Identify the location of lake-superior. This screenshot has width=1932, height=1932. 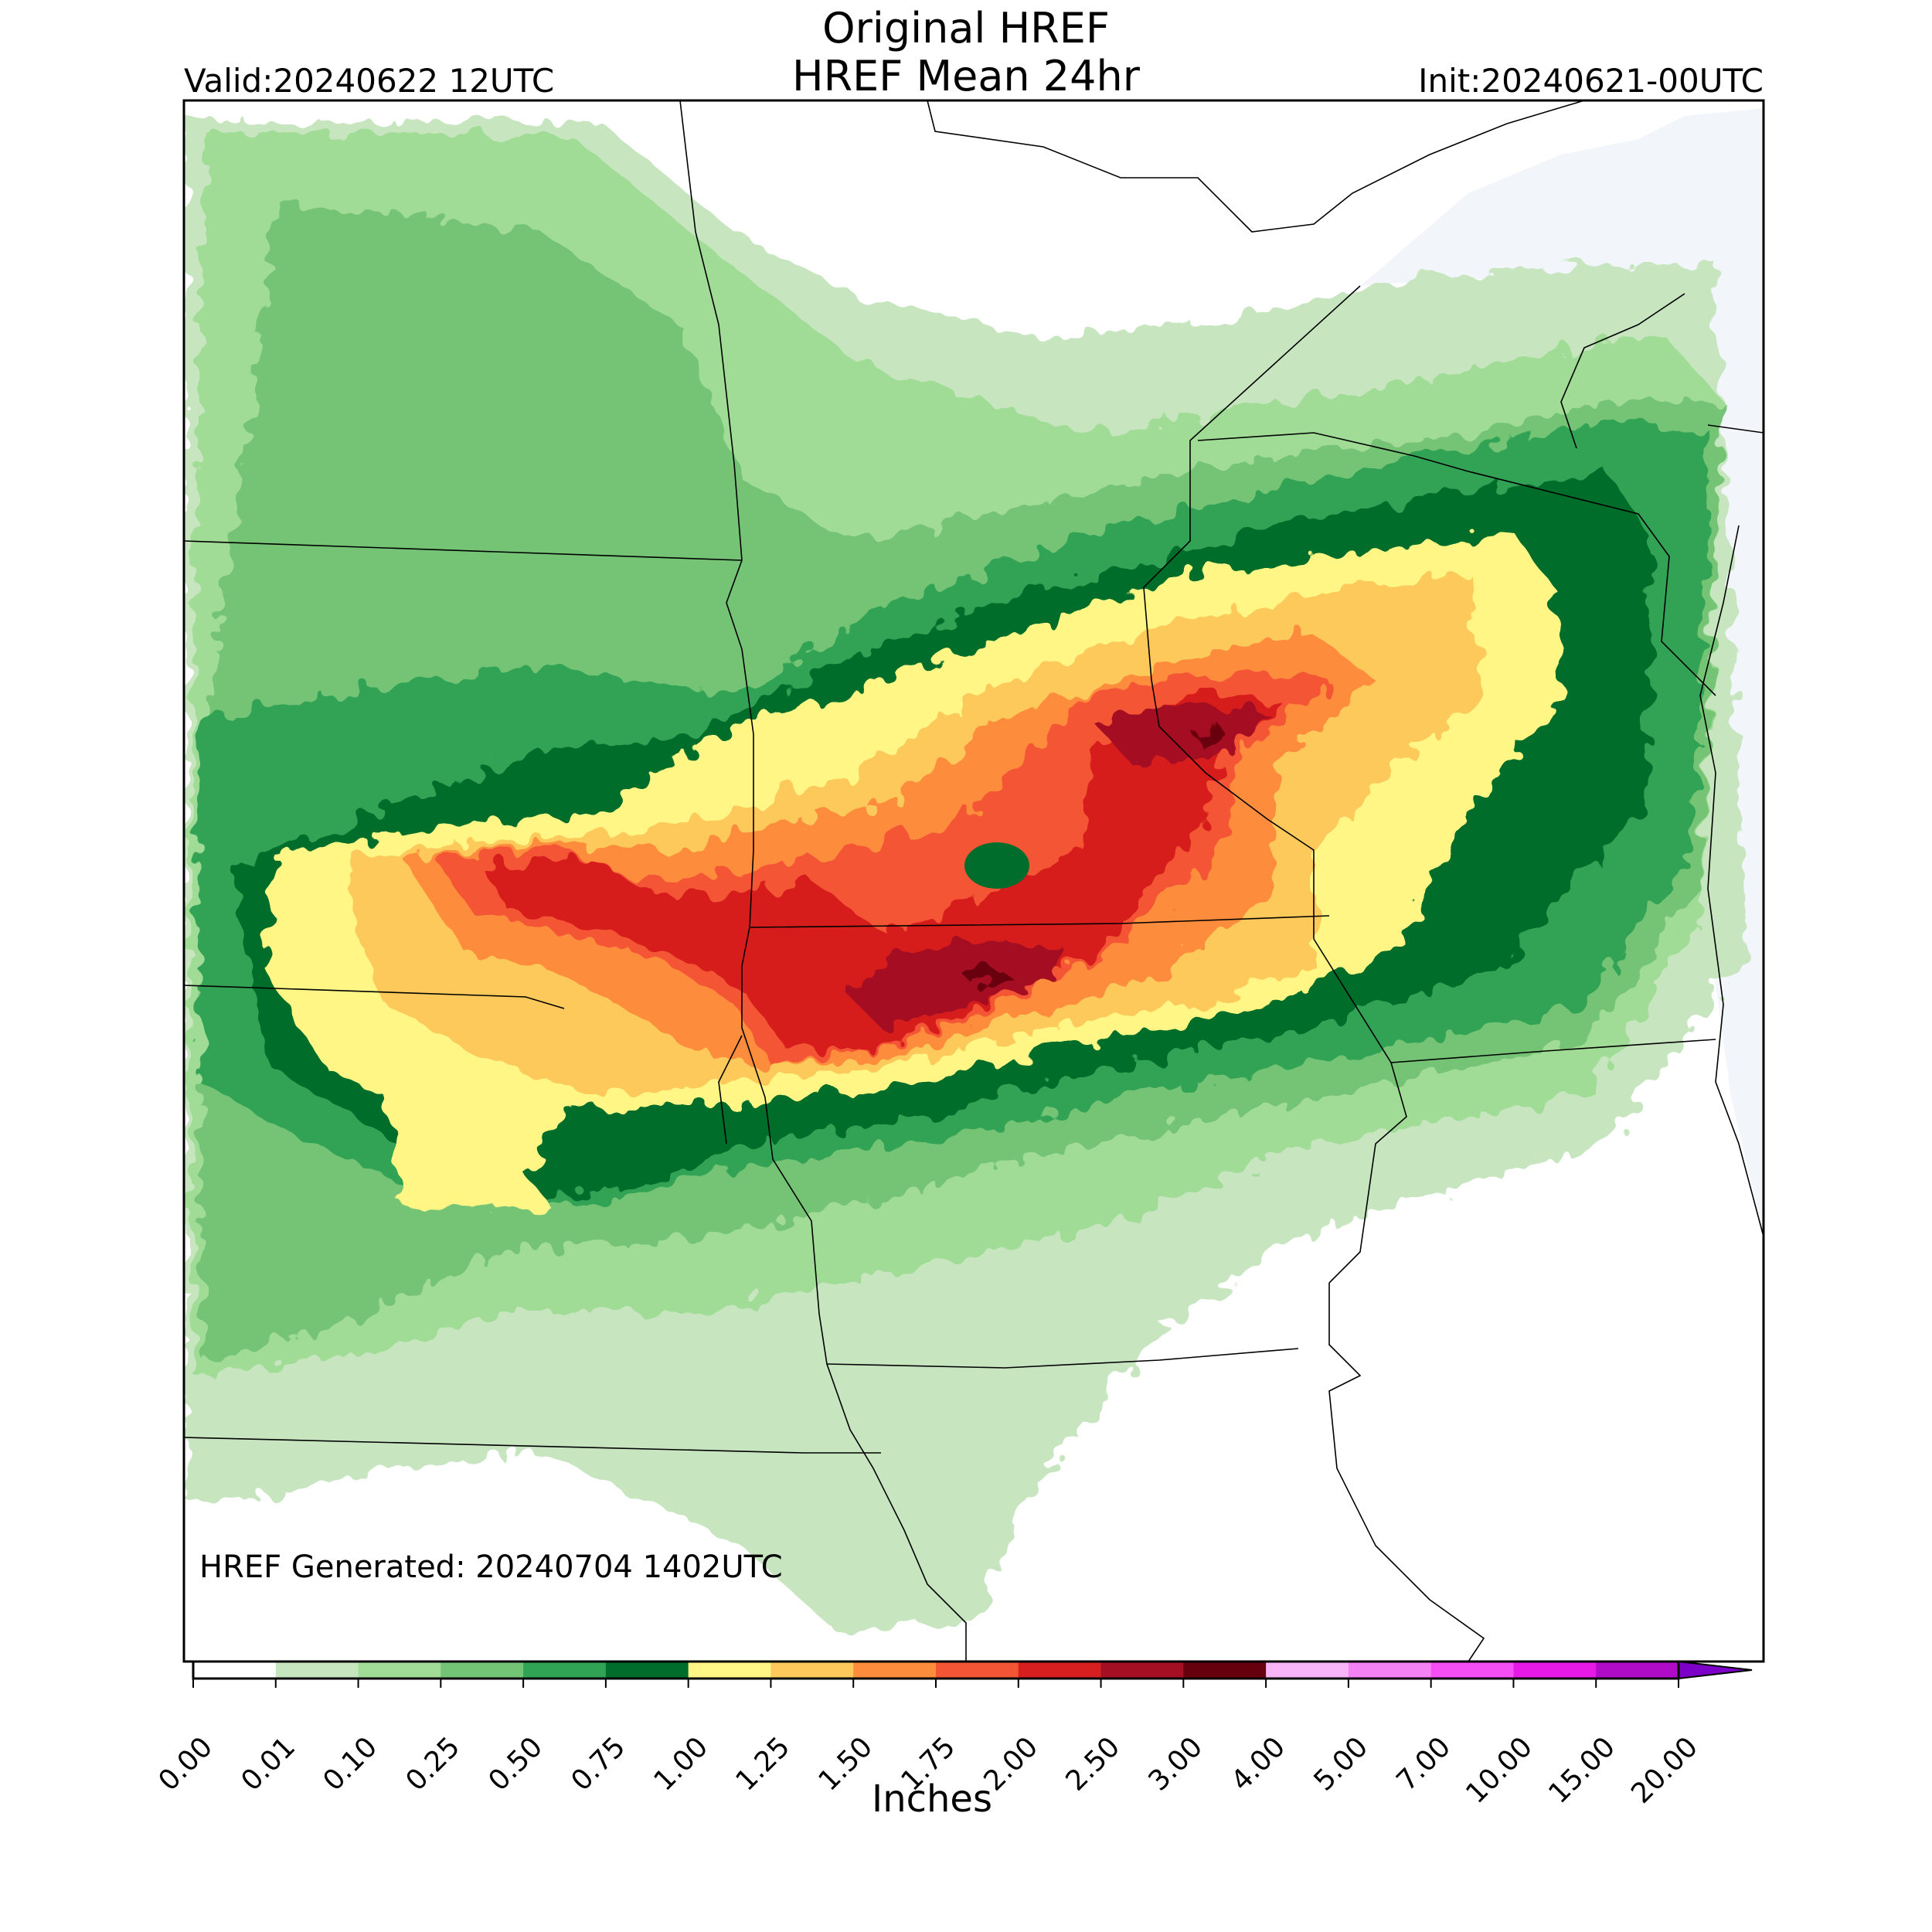
(1562, 332).